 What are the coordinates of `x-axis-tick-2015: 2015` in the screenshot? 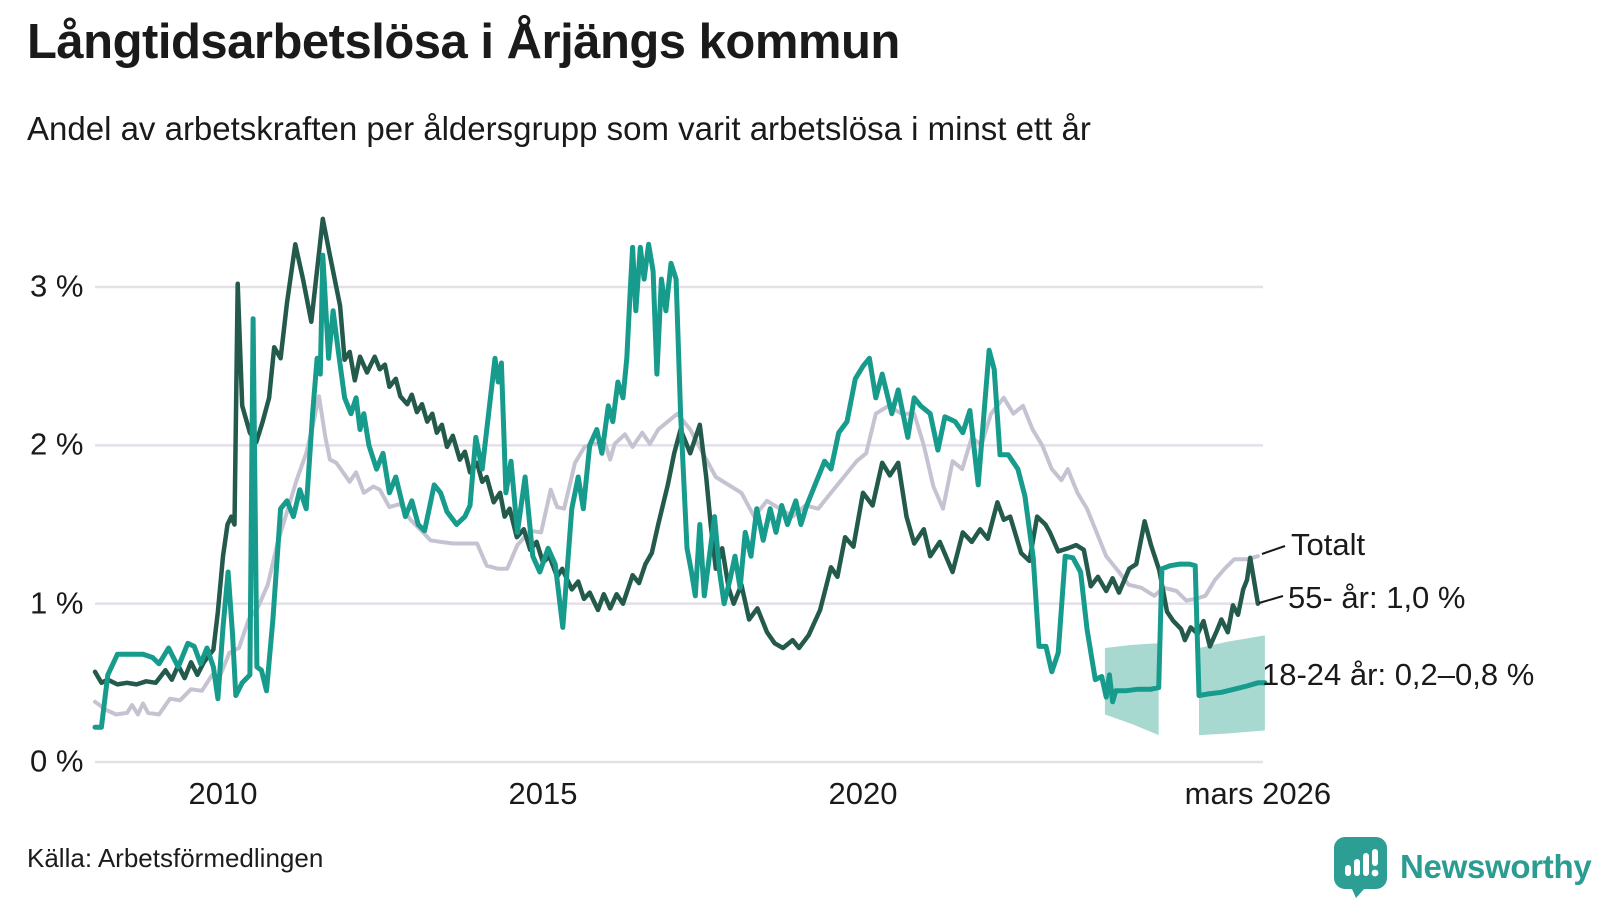 It's located at (543, 793).